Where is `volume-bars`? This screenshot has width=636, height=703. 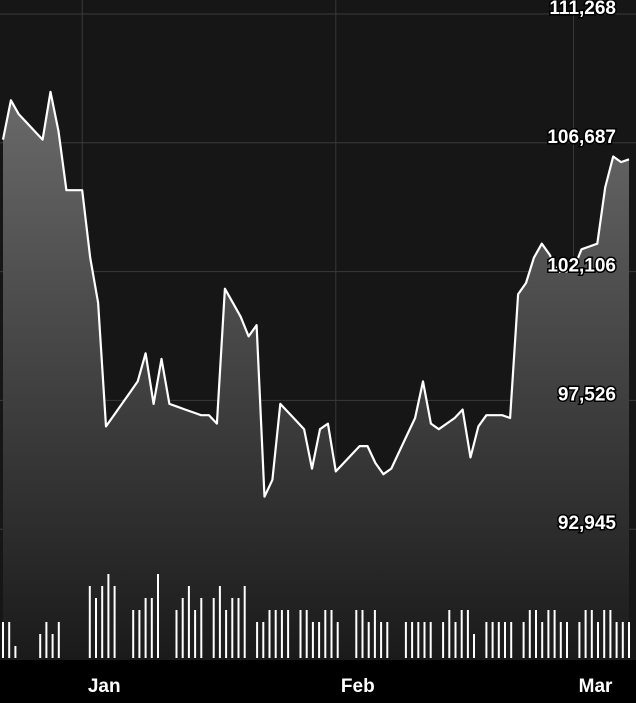 volume-bars is located at coordinates (316, 616).